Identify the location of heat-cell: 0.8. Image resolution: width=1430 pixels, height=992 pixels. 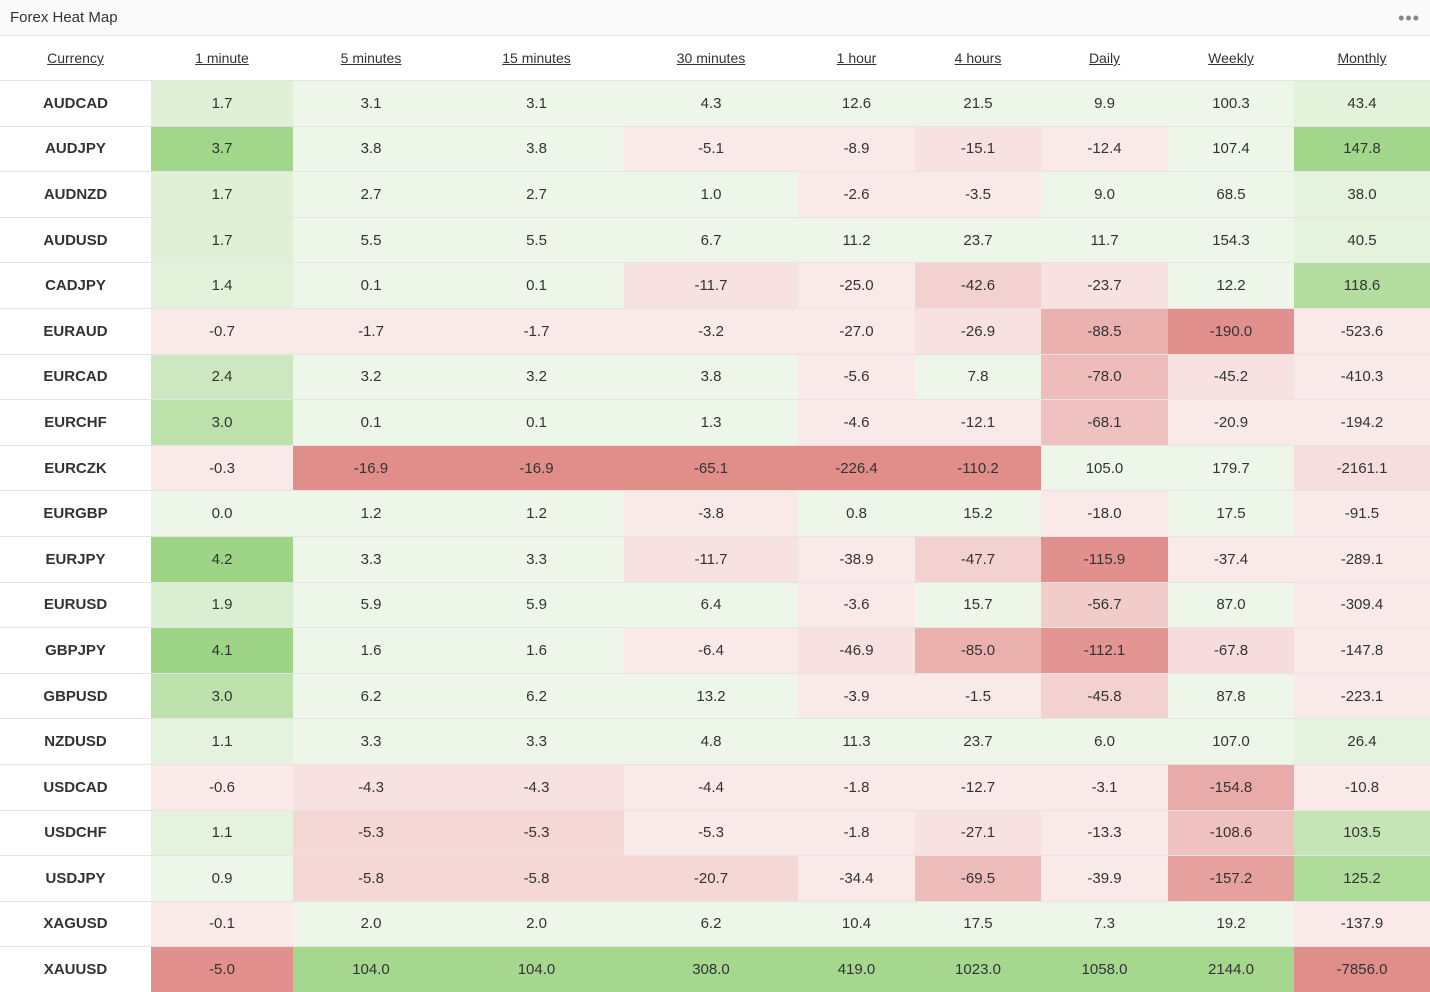
(856, 513).